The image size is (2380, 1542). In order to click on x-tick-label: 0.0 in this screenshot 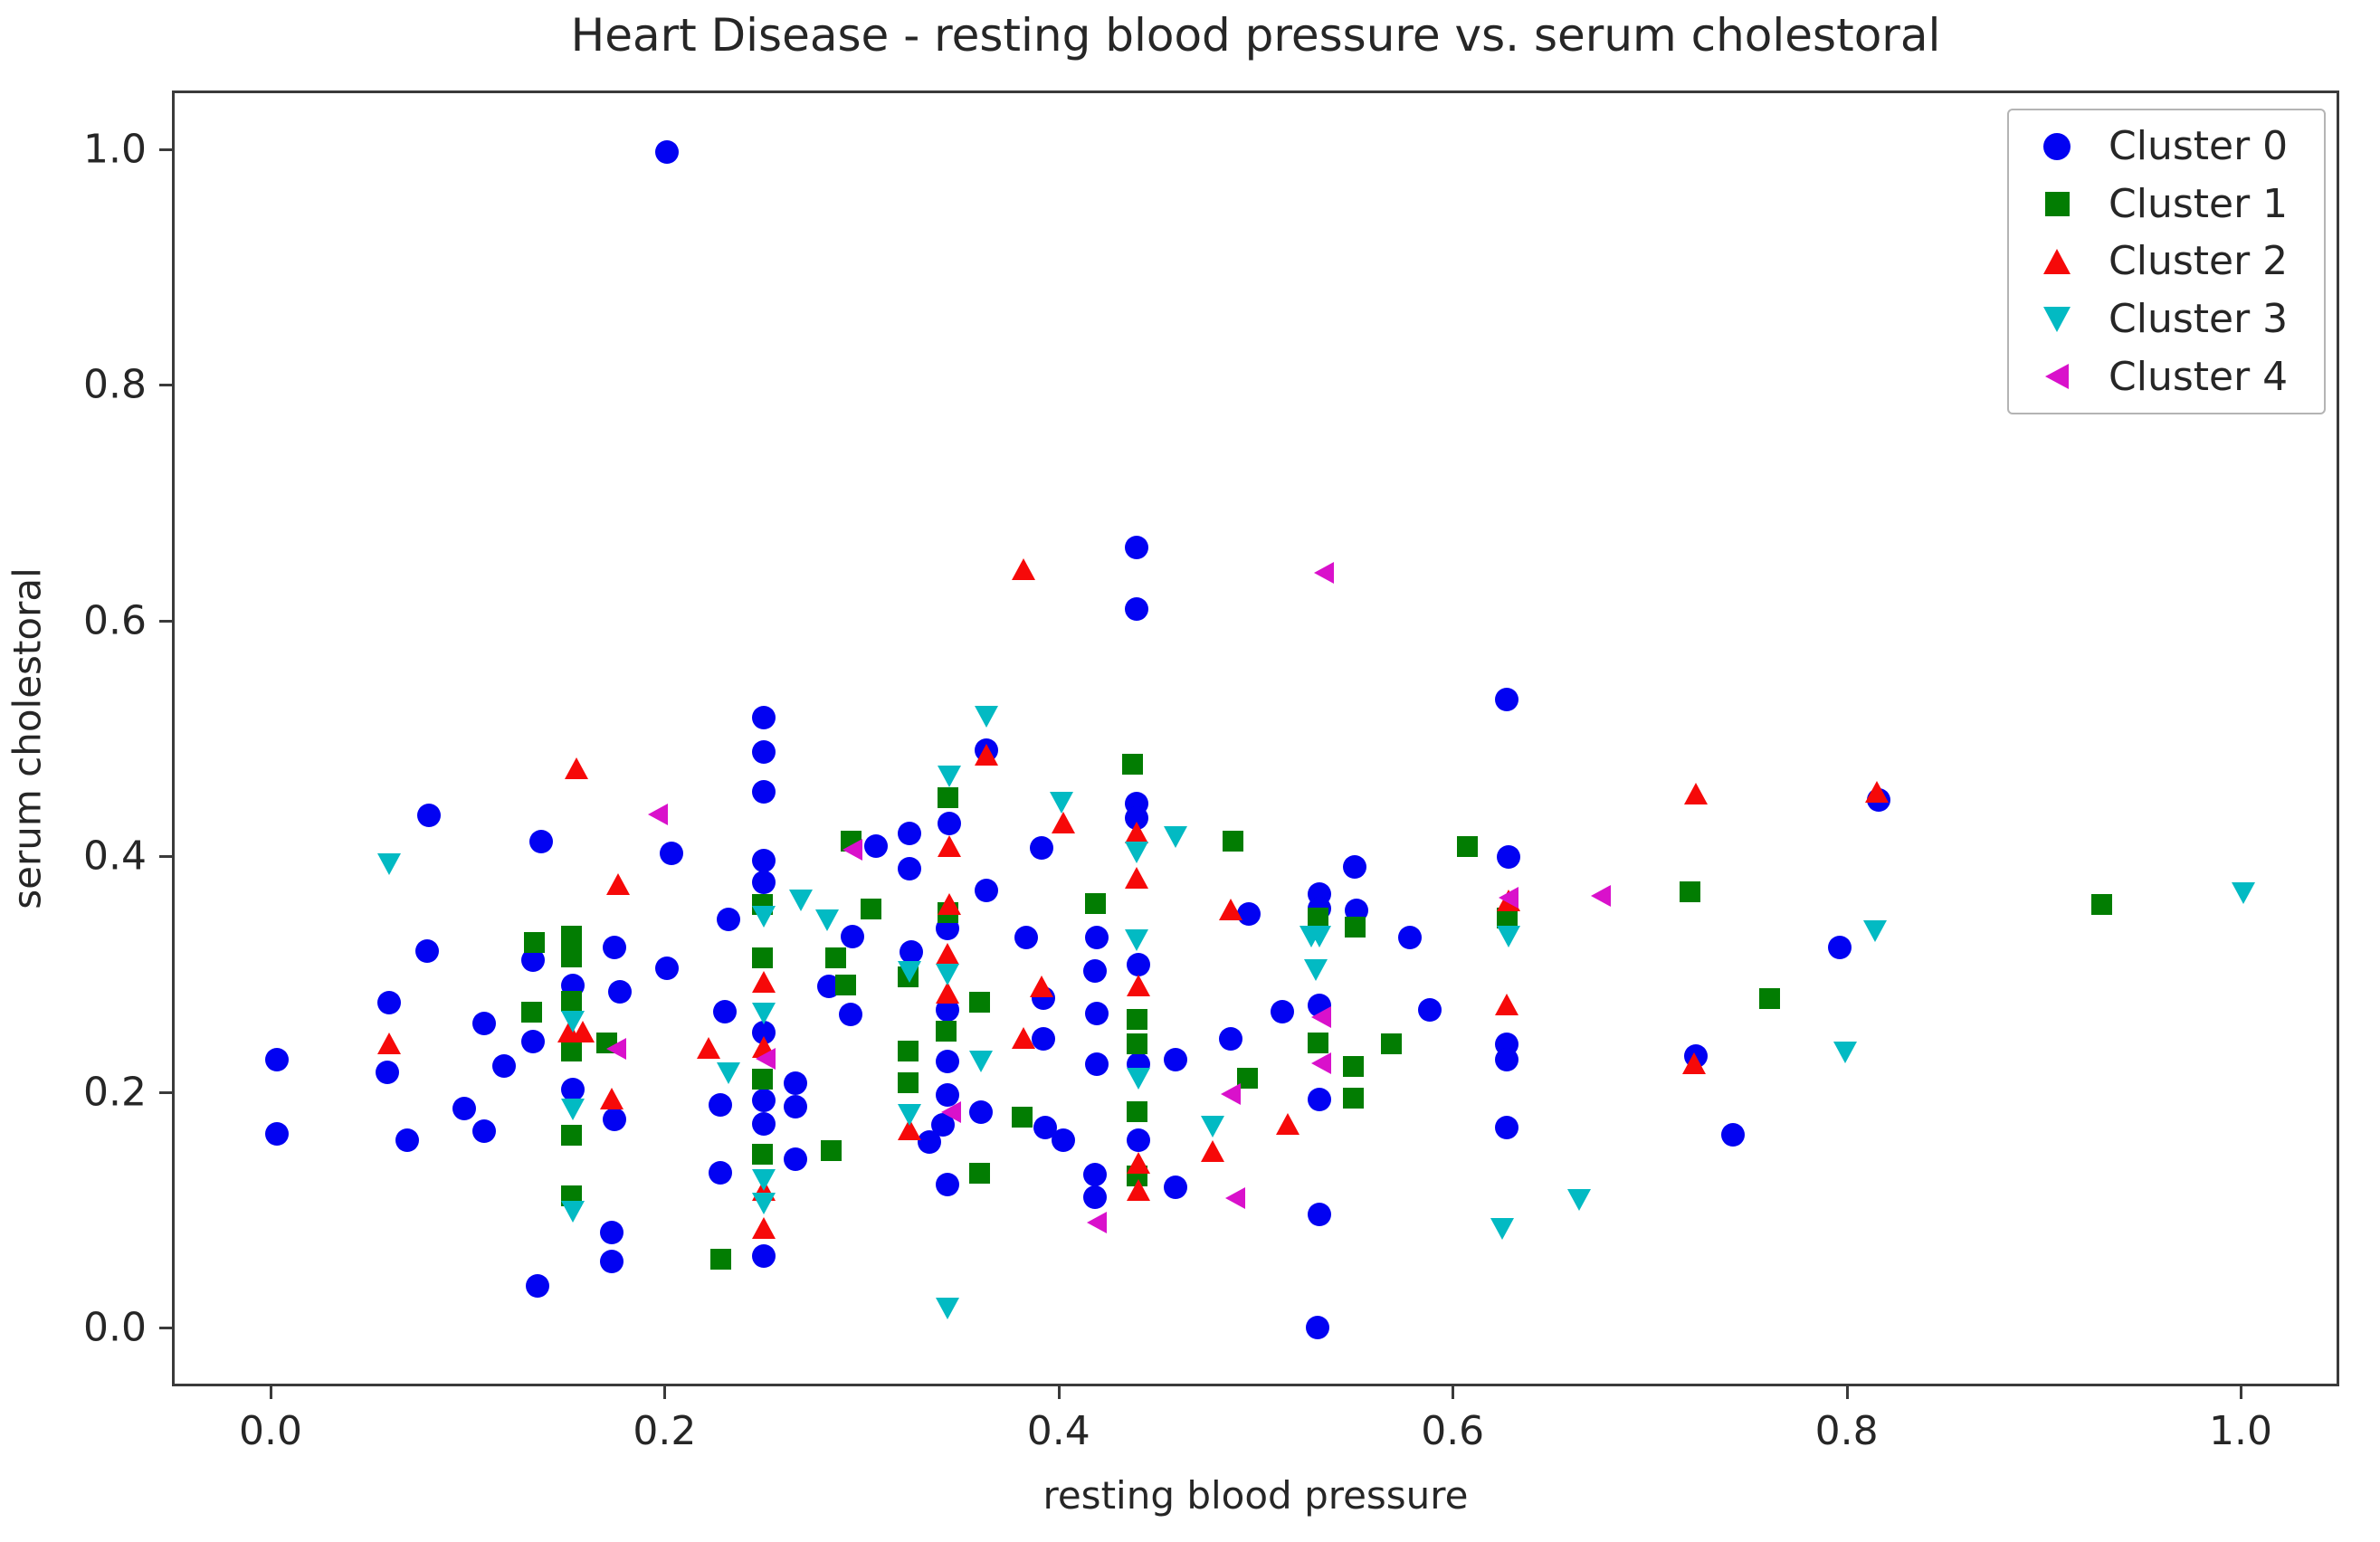, I will do `click(270, 1431)`.